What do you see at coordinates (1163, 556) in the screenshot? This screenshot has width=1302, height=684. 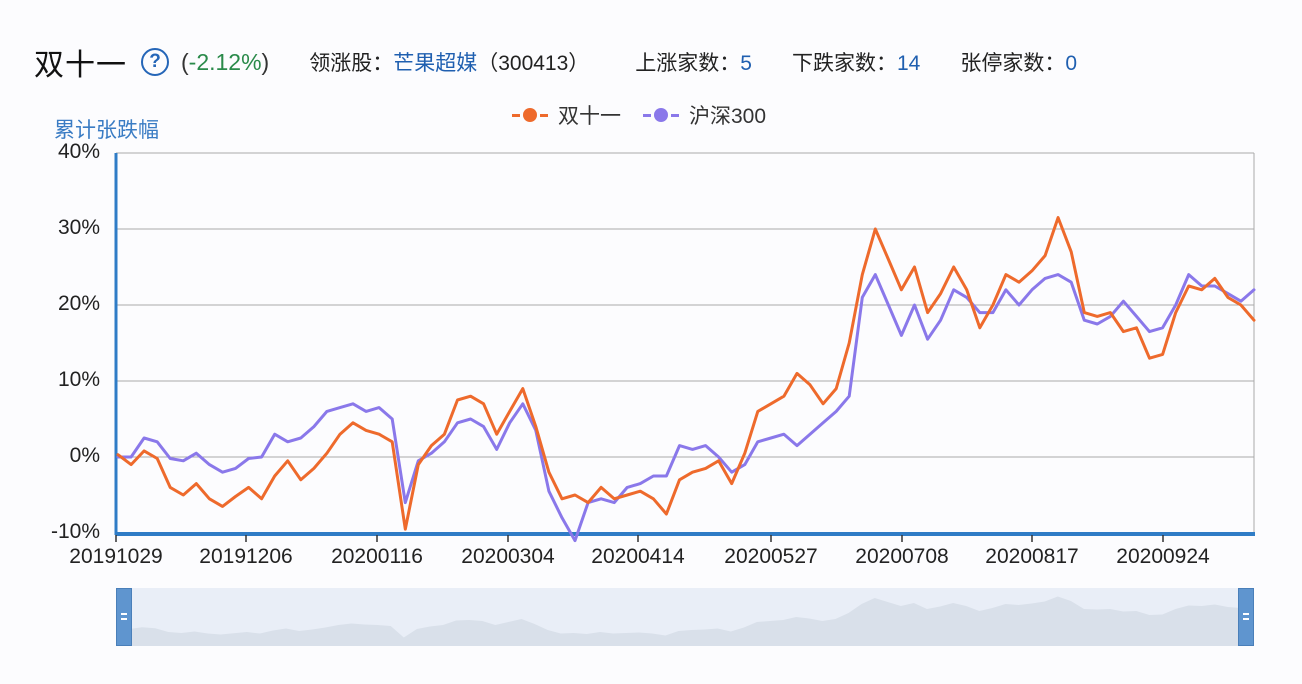 I see `x-tick-label: 20200924` at bounding box center [1163, 556].